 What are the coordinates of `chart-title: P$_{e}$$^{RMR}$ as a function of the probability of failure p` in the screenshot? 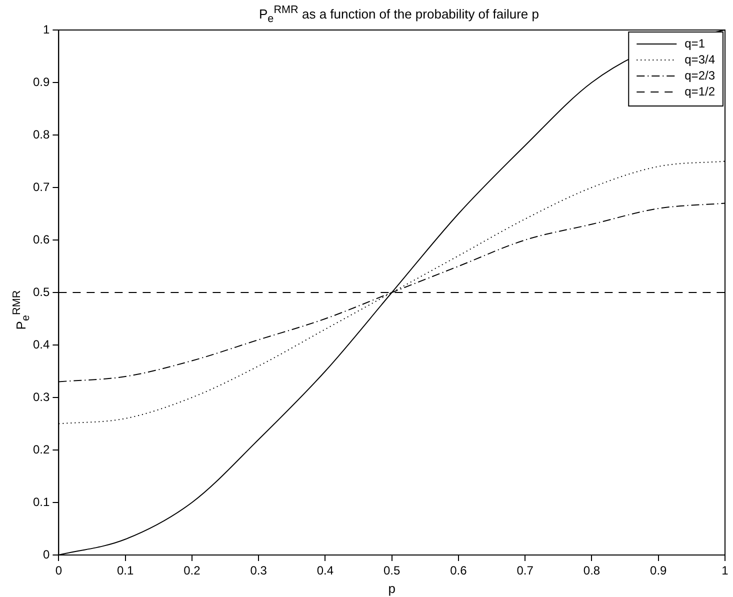 It's located at (399, 14).